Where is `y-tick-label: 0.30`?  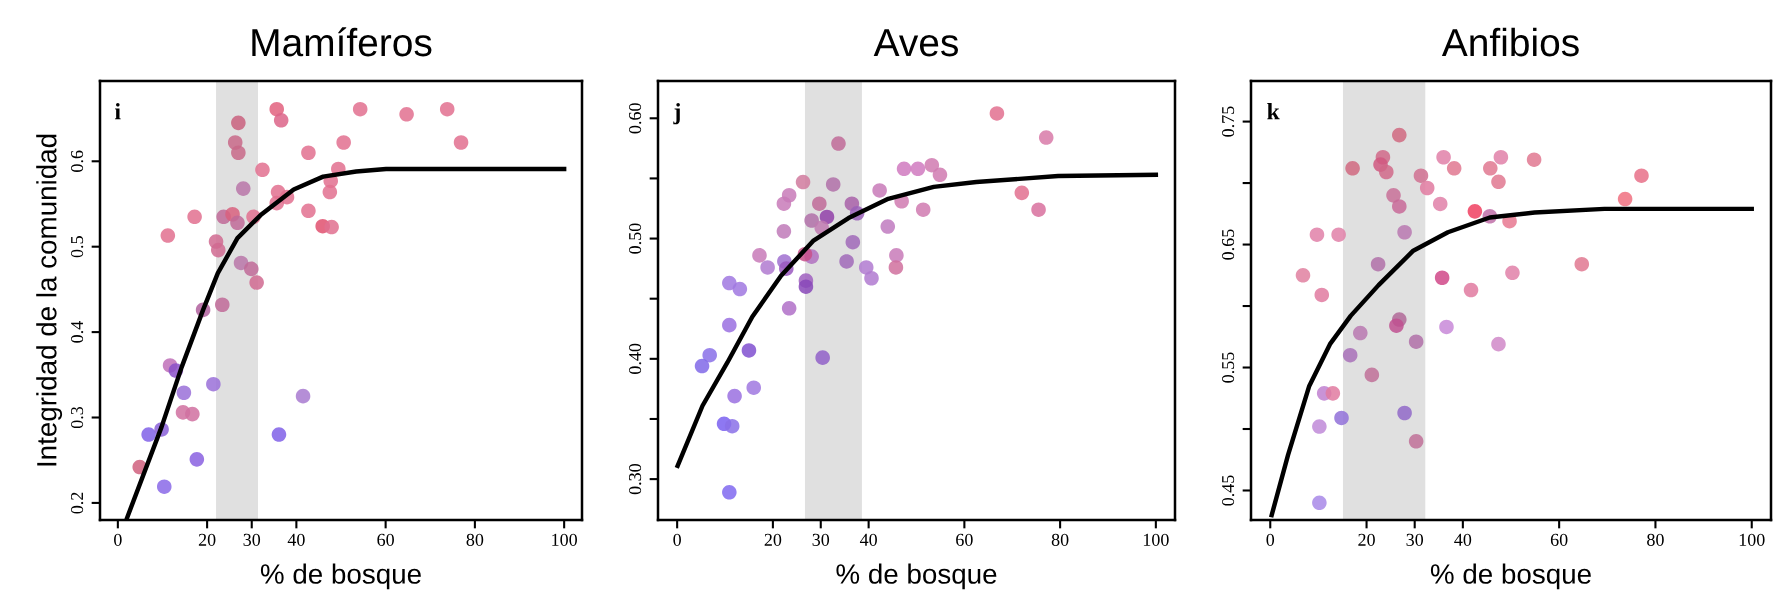
y-tick-label: 0.30 is located at coordinates (635, 479).